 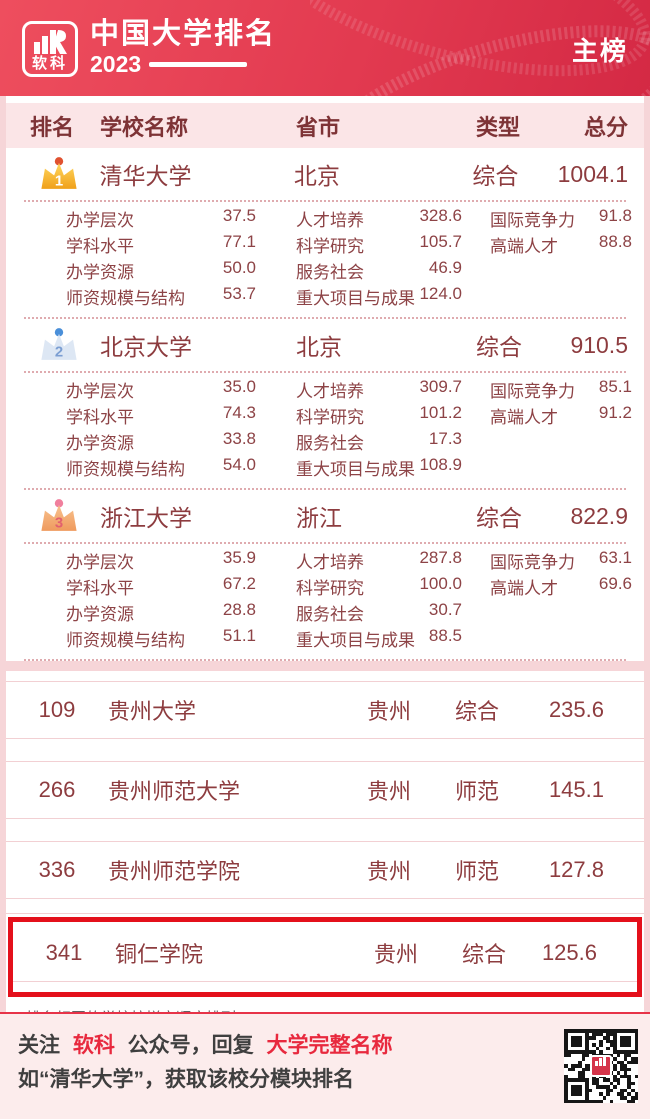 I want to click on share-footer: 关注 软科 公众号，回复 大学完整名称 如“清华大学”，获取该校分模块排名, so click(x=325, y=1065).